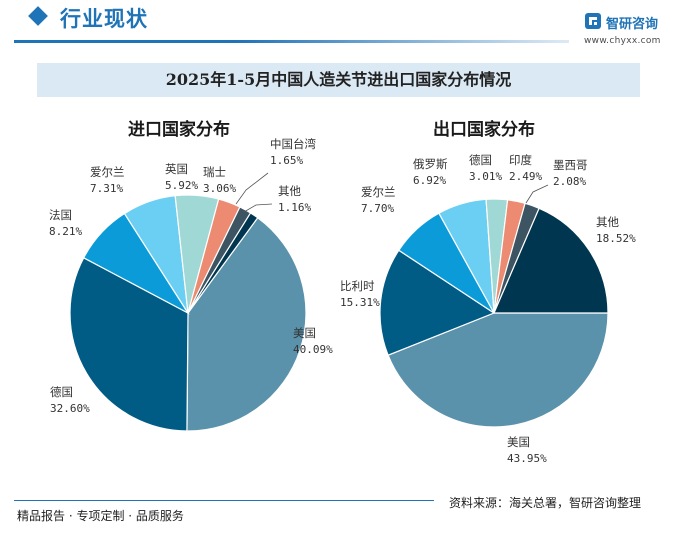 The image size is (676, 536). I want to click on export-pie, so click(494, 313).